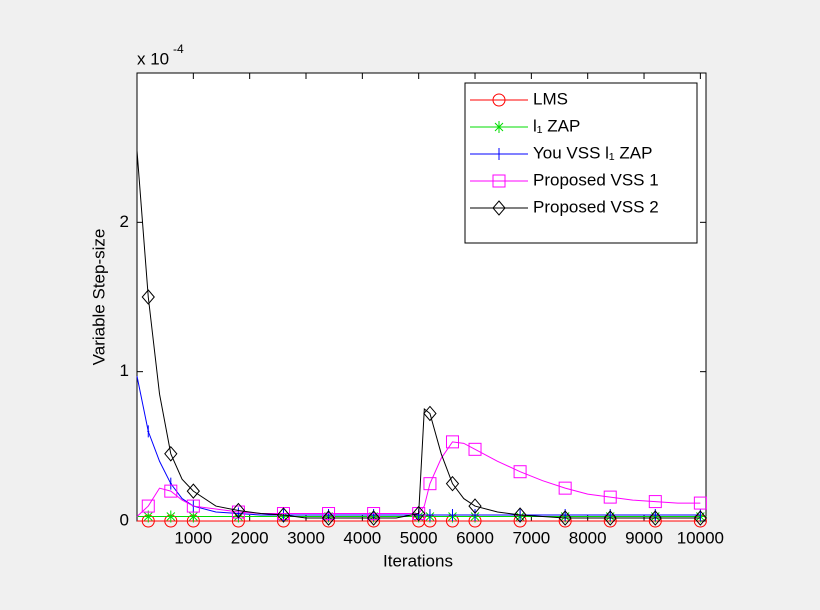  Describe the element at coordinates (250, 537) in the screenshot. I see `x-tick-label: 2000` at that location.